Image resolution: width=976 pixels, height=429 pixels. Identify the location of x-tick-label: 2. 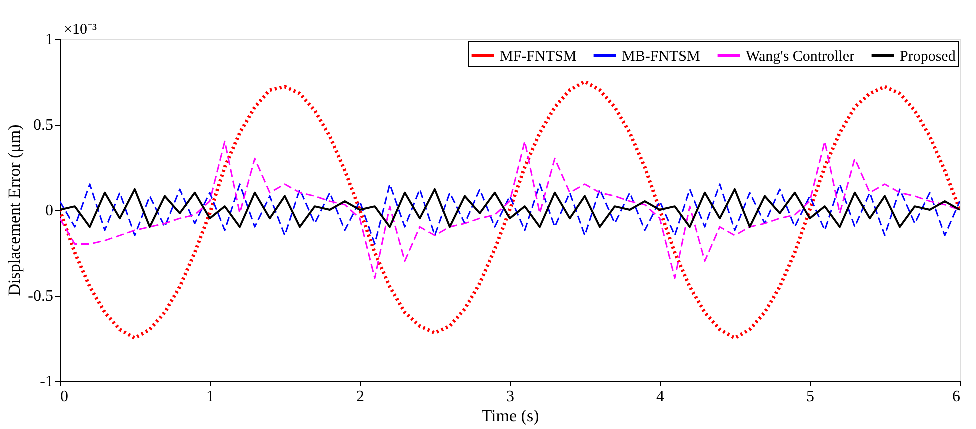
(360, 397).